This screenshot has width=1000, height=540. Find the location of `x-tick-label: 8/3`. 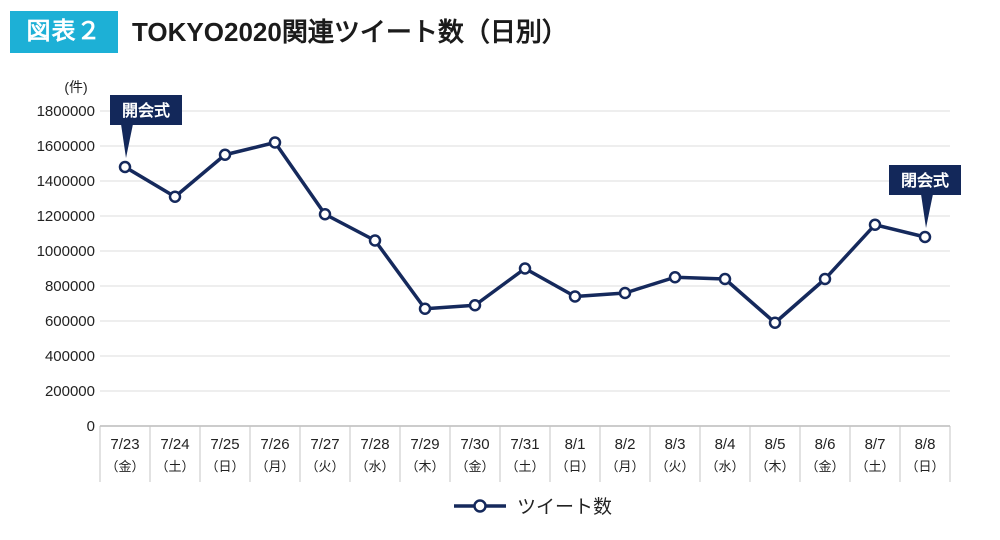

x-tick-label: 8/3 is located at coordinates (675, 444).